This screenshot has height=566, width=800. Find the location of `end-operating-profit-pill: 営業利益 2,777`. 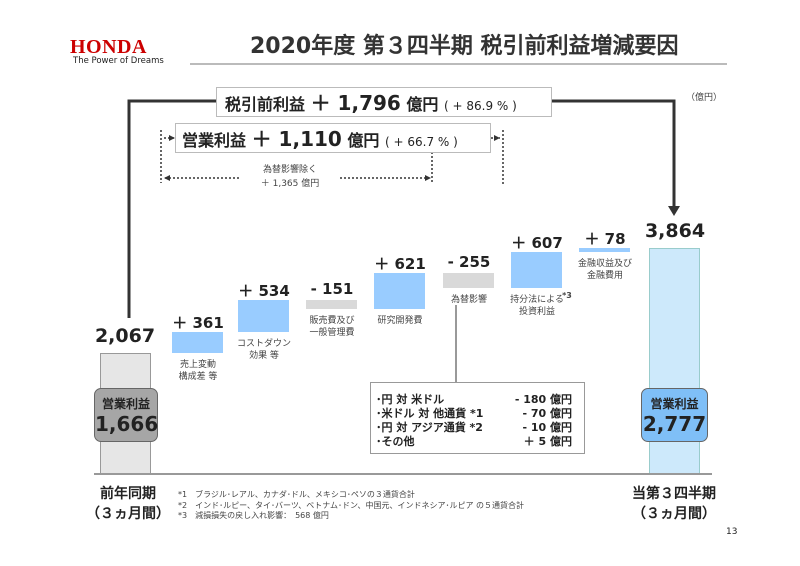

end-operating-profit-pill: 営業利益 2,777 is located at coordinates (674, 415).